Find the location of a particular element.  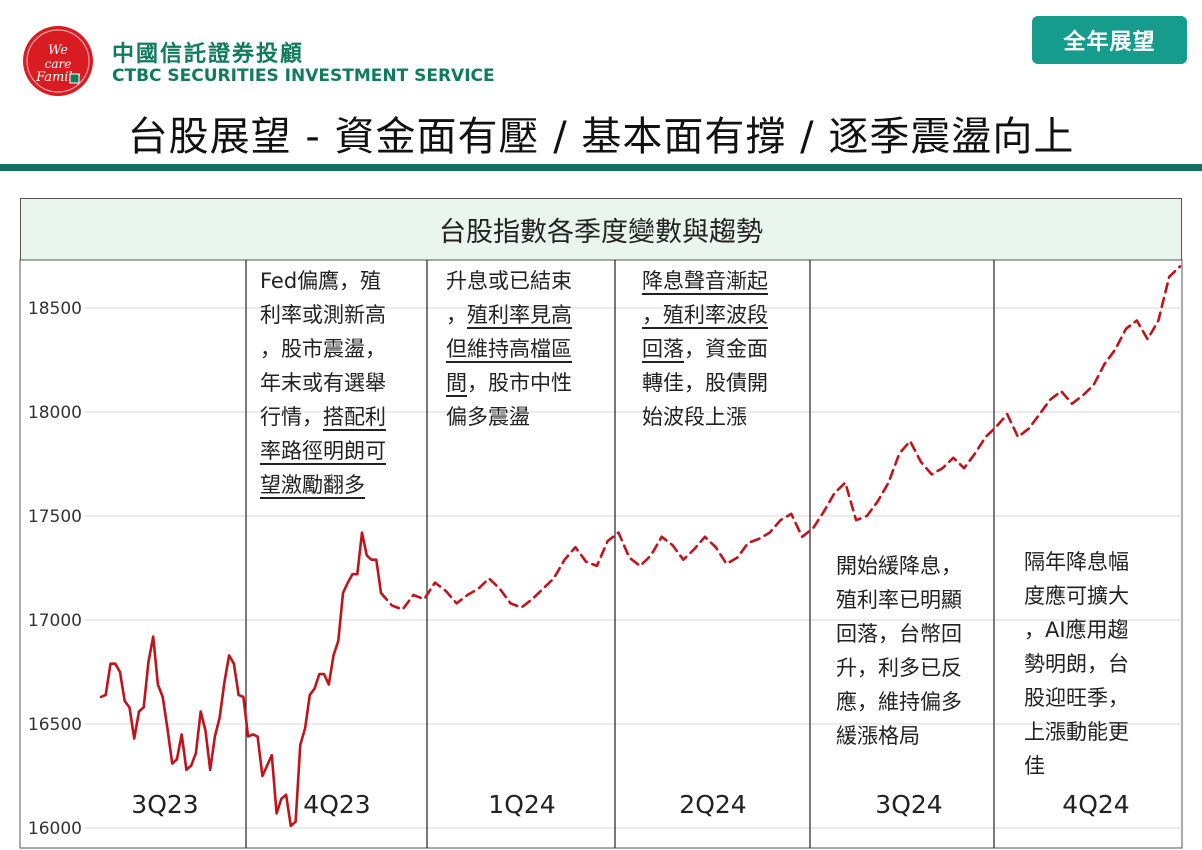

svg-text: care is located at coordinates (58, 64).